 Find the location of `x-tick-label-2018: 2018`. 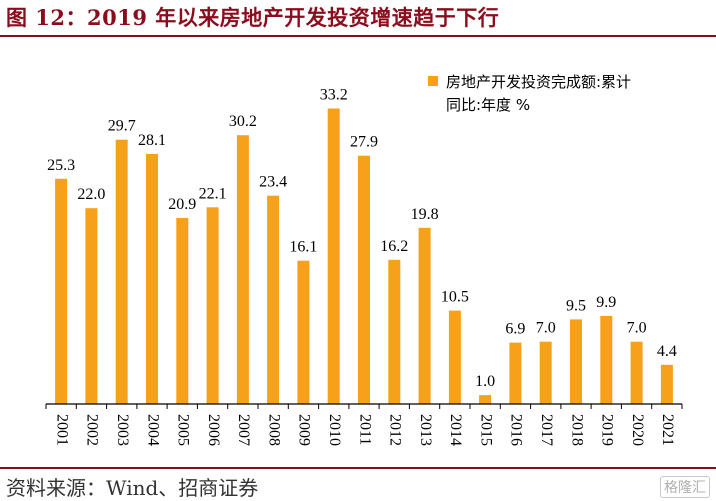

x-tick-label-2018: 2018 is located at coordinates (576, 430).